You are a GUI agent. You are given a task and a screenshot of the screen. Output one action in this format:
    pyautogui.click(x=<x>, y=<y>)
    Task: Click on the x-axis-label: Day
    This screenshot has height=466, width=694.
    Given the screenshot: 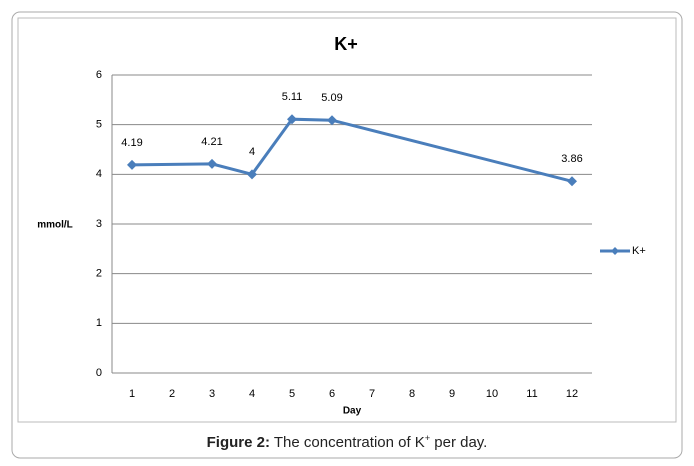 What is the action you would take?
    pyautogui.click(x=352, y=411)
    